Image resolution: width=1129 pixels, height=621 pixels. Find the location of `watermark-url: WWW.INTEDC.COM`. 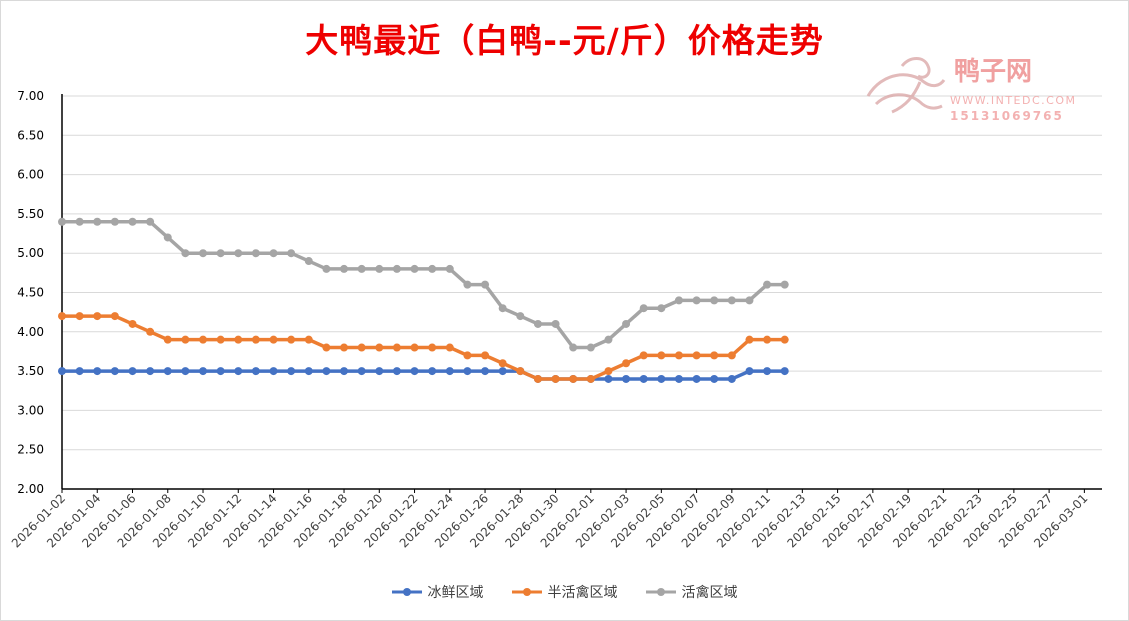

watermark-url: WWW.INTEDC.COM is located at coordinates (1013, 100).